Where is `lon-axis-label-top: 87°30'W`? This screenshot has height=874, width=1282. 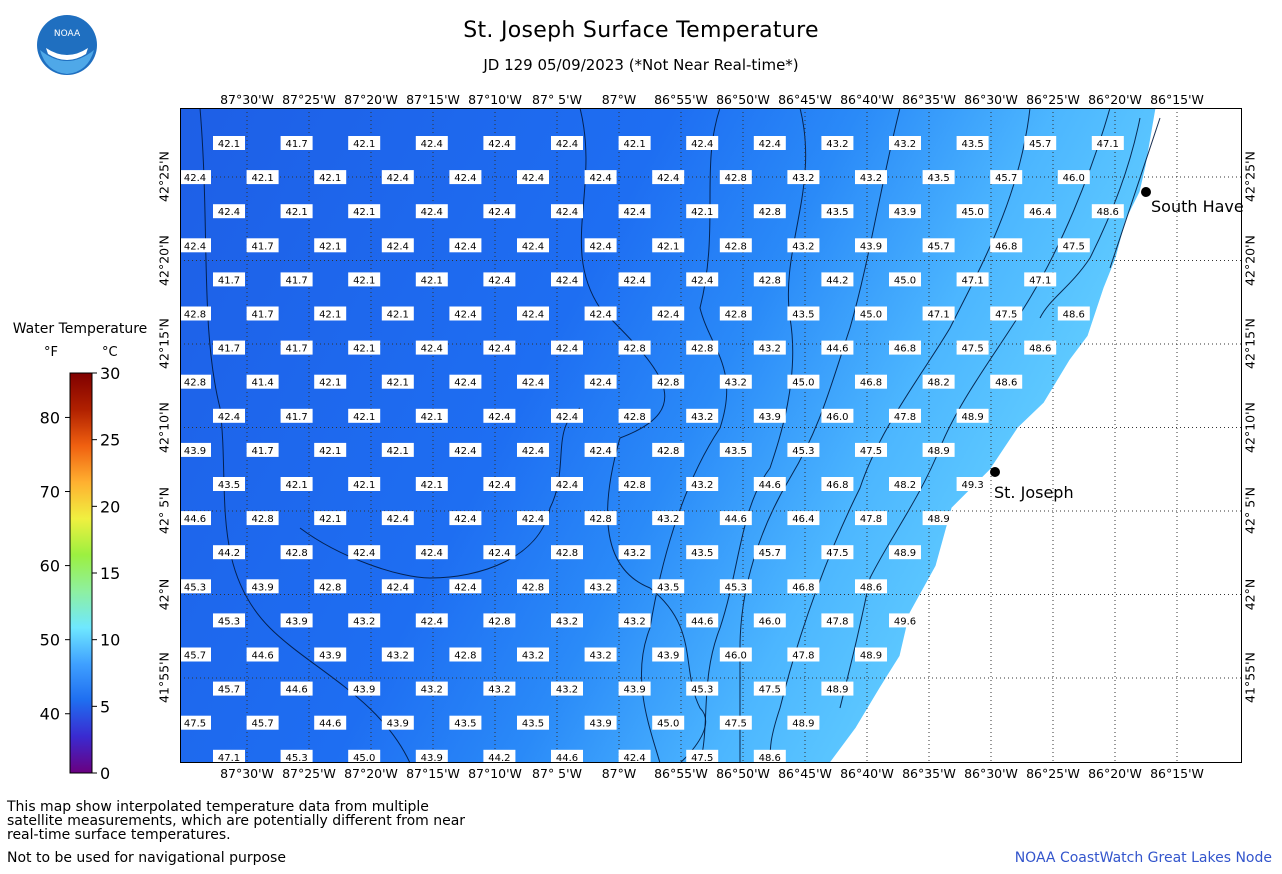 lon-axis-label-top: 87°30'W is located at coordinates (247, 99).